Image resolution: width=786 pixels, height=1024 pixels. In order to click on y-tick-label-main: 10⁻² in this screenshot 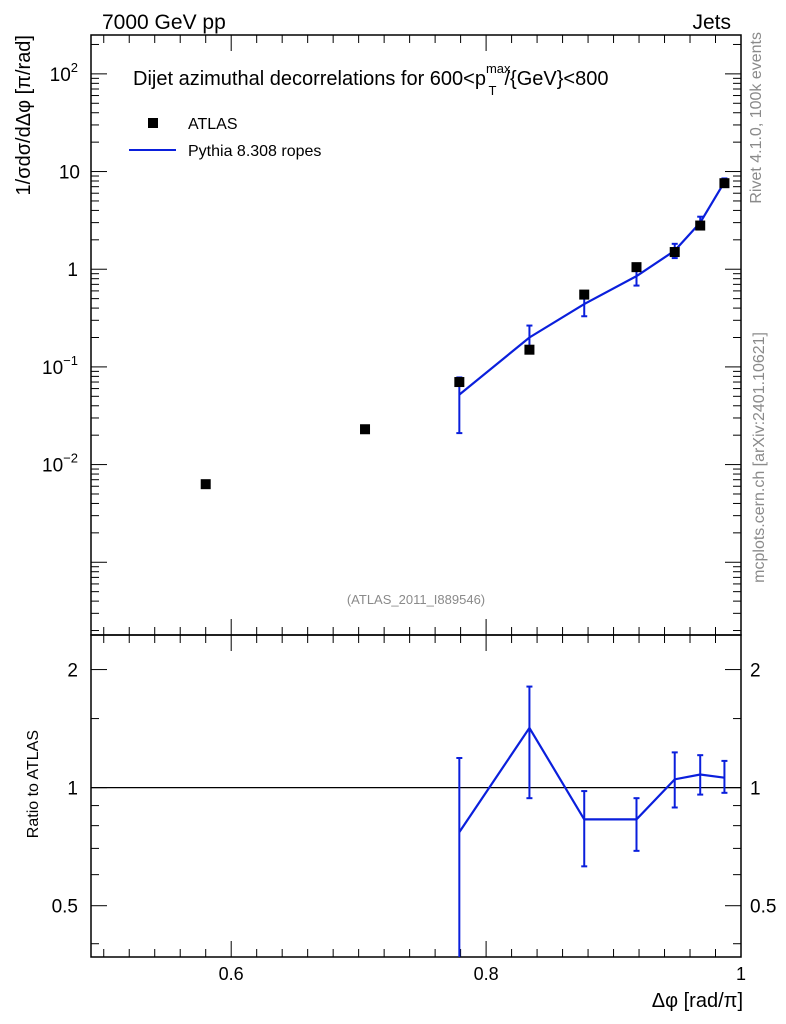, I will do `click(60, 464)`.